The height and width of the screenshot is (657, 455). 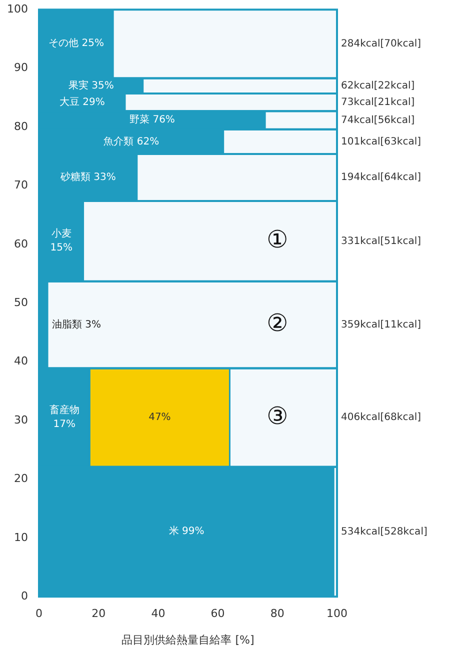 I want to click on x-tick-label: 0, so click(x=38, y=613).